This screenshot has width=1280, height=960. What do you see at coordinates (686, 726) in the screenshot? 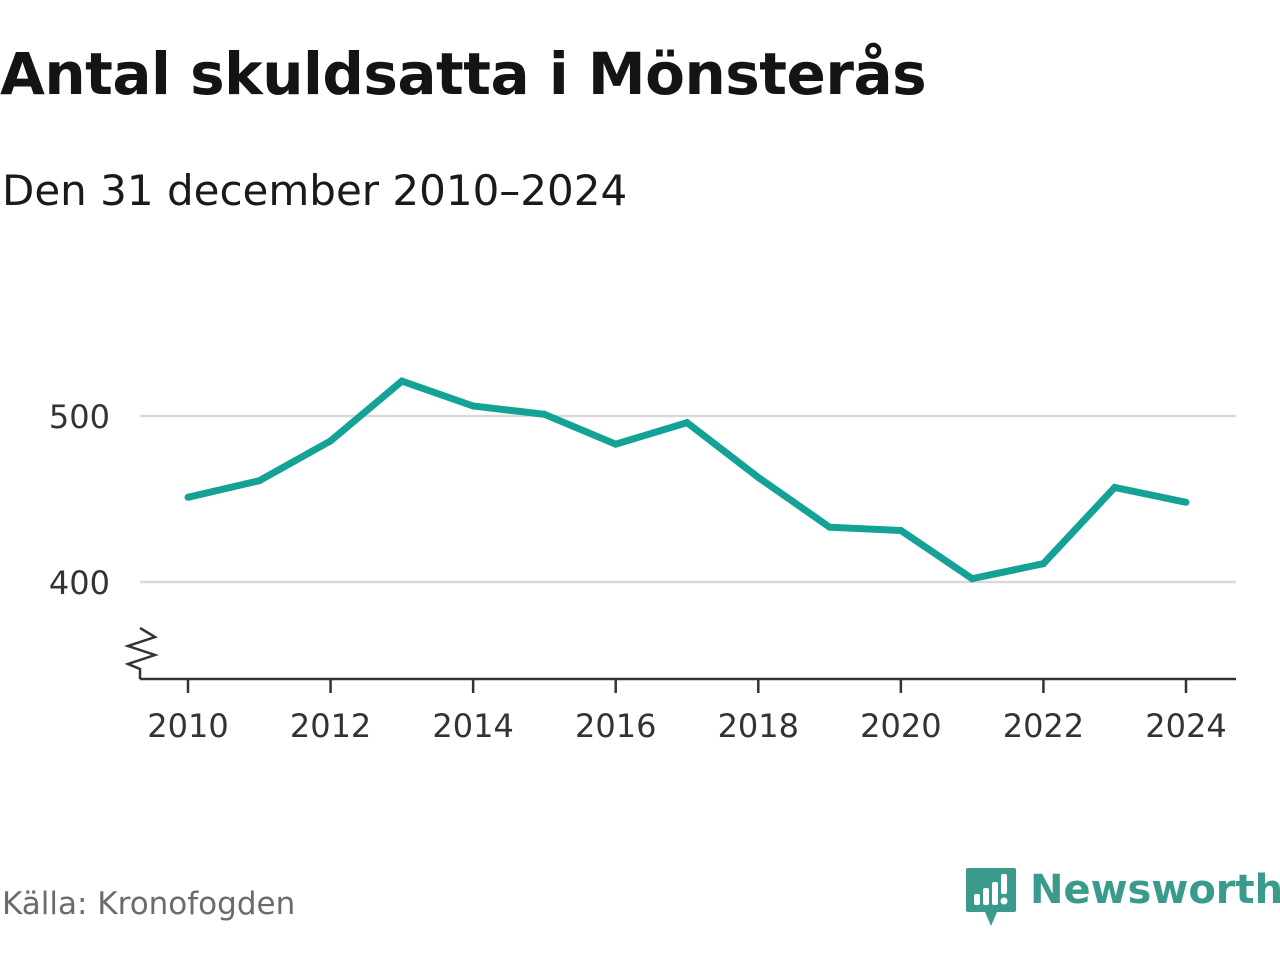
I see `x-axis-labels: 2010 2012 2014 2016 2018 2020 2022 2024` at bounding box center [686, 726].